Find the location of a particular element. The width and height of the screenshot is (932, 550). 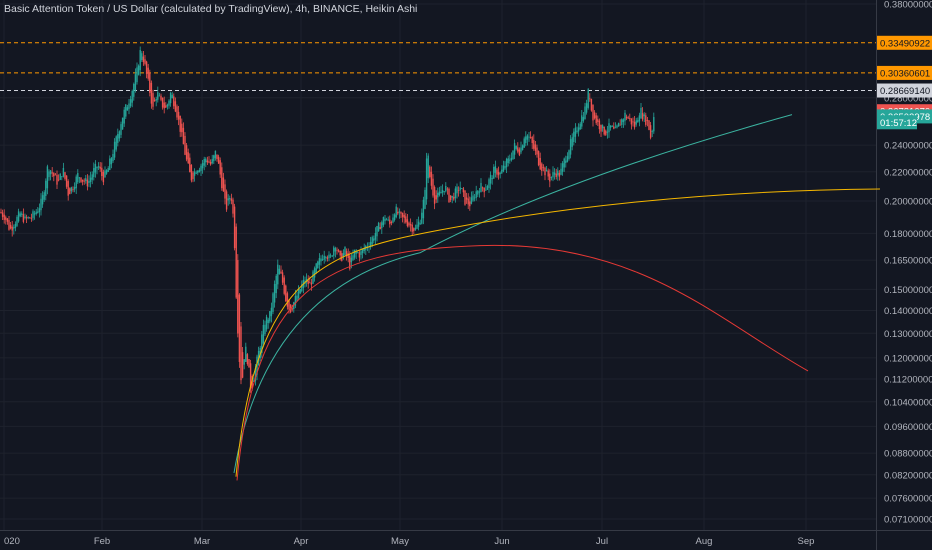

price-label-orange-2-bg is located at coordinates (904, 72).